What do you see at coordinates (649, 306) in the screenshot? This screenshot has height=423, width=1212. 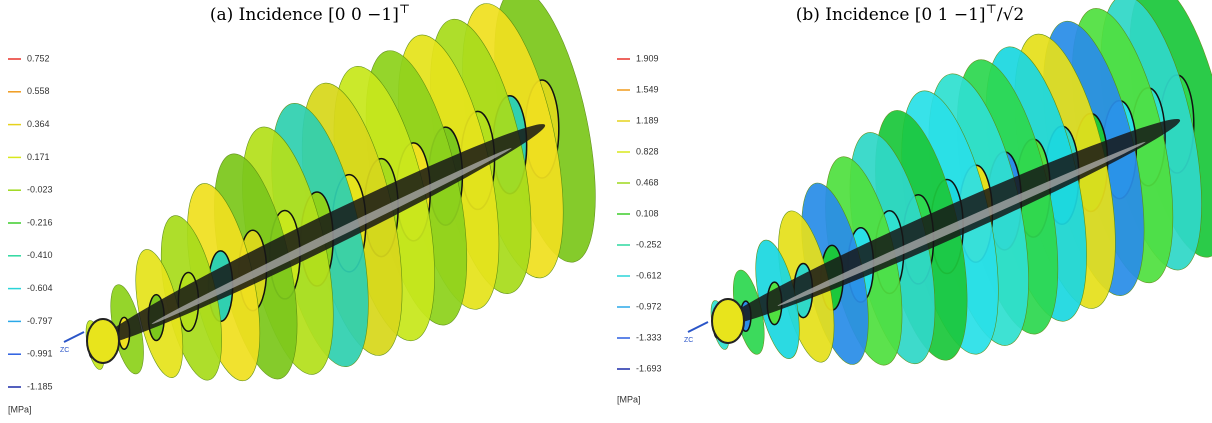 I see `legend-label: -0.972` at bounding box center [649, 306].